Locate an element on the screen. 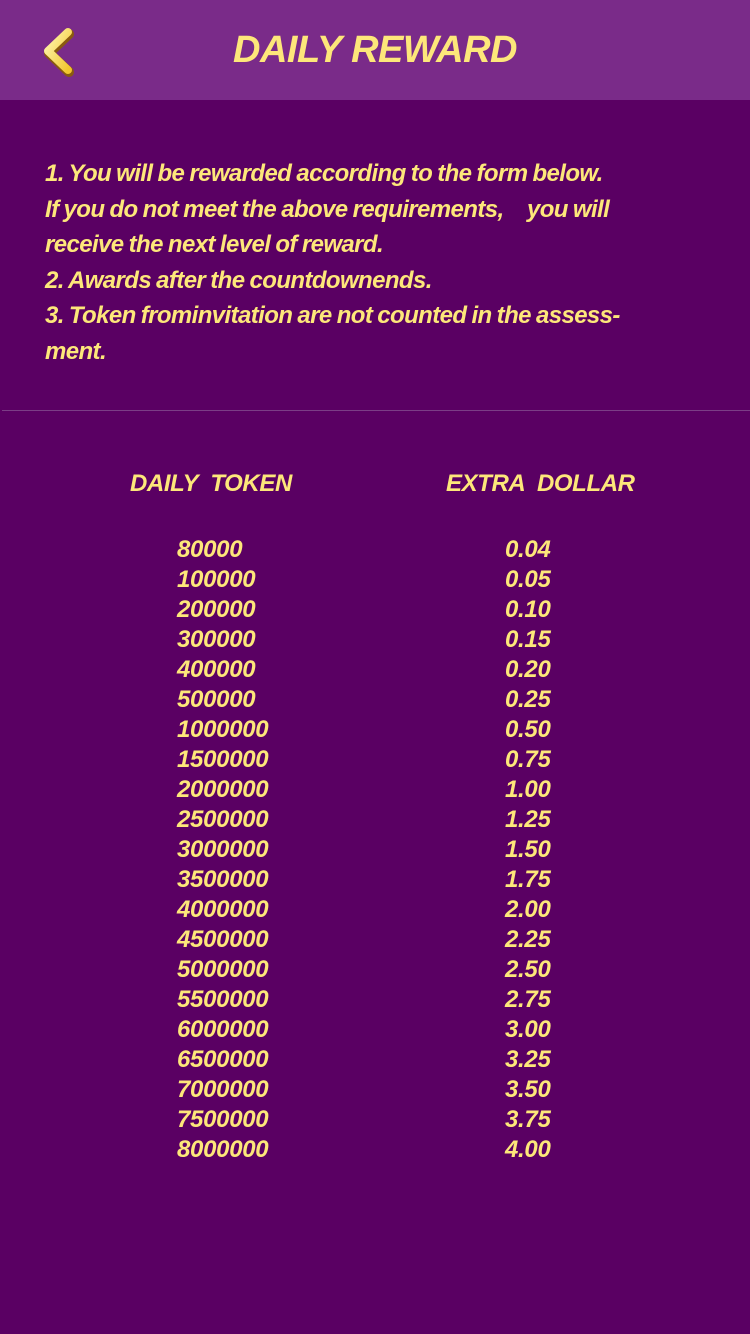  token-value: 8000000 is located at coordinates (223, 1149).